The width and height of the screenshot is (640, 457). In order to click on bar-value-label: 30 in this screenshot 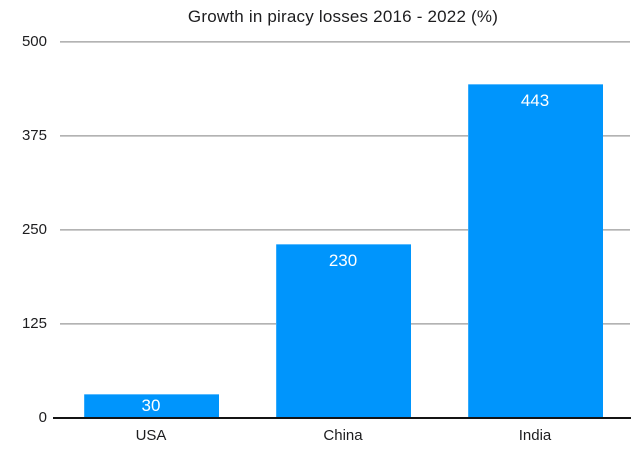, I will do `click(151, 405)`.